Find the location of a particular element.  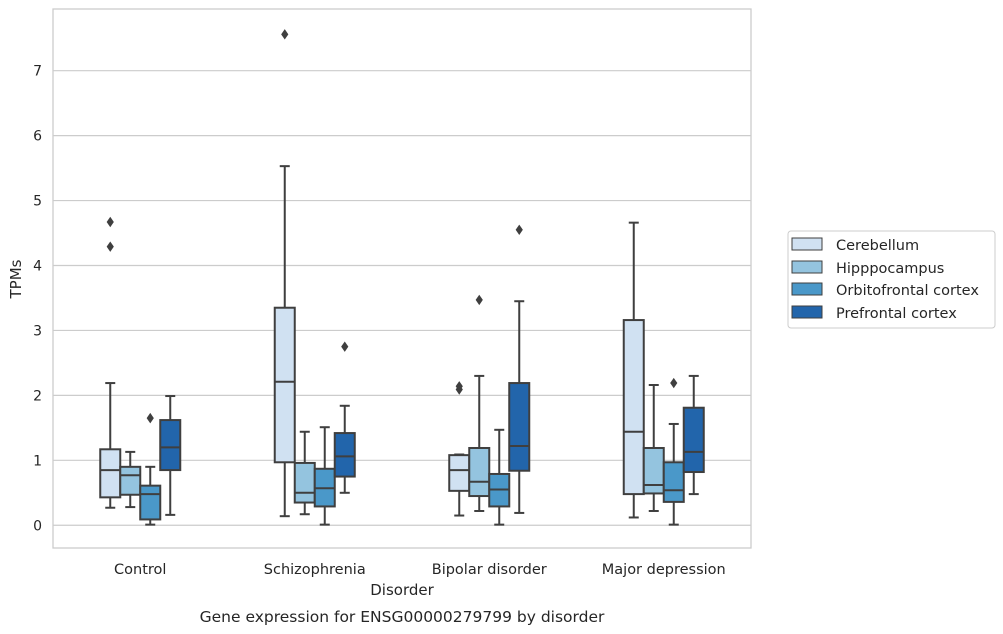

box-control-orbitofrontal-cortex is located at coordinates (150, 469).